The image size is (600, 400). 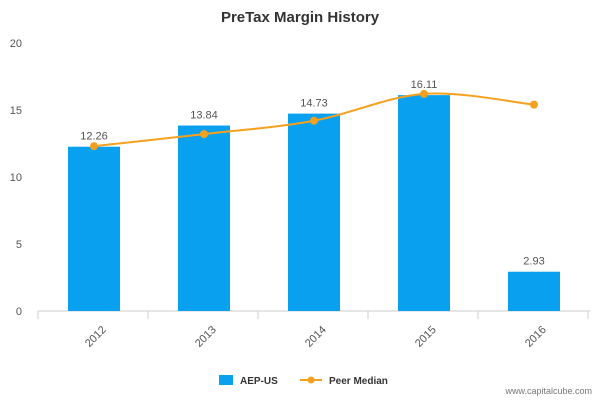 What do you see at coordinates (16, 44) in the screenshot?
I see `y-tick-label: 20` at bounding box center [16, 44].